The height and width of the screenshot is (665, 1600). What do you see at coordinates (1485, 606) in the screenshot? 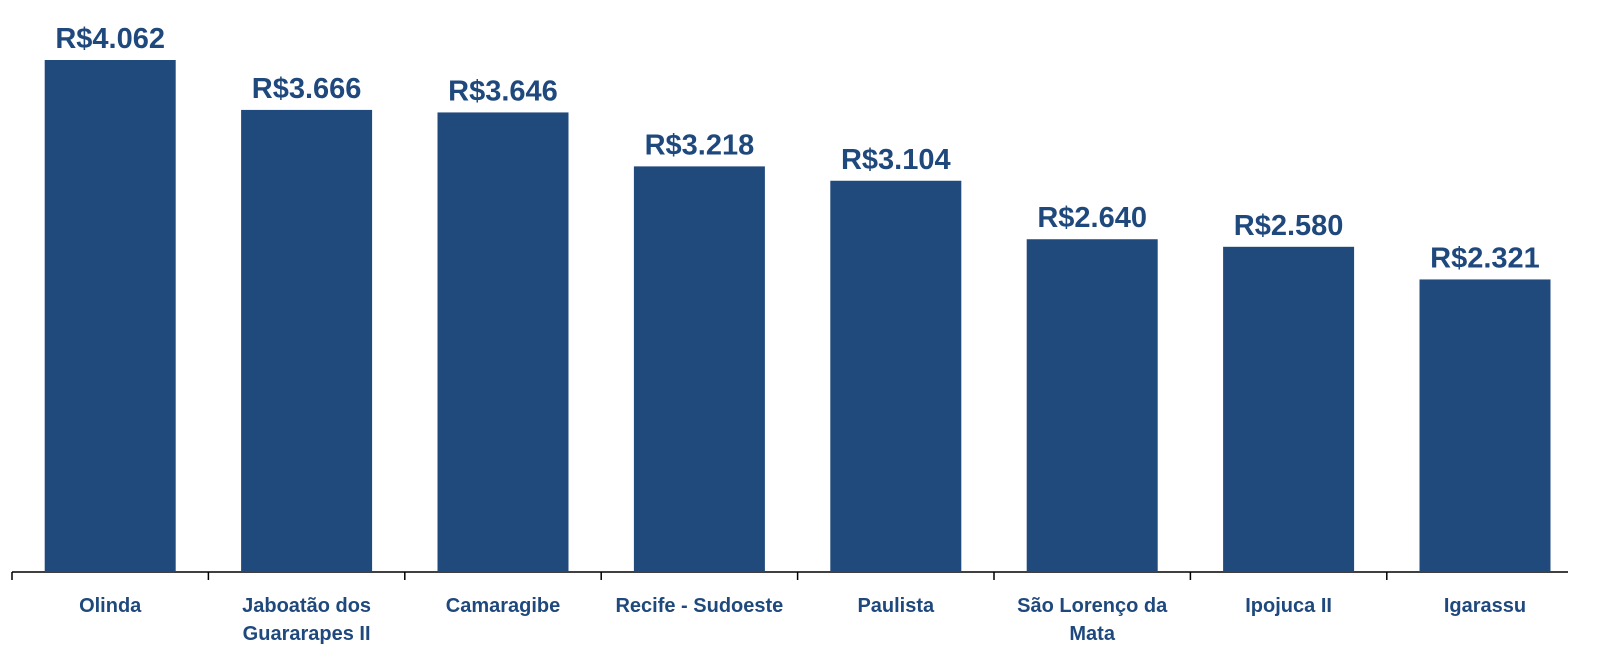
I see `x-tick-label: Igarassu` at bounding box center [1485, 606].